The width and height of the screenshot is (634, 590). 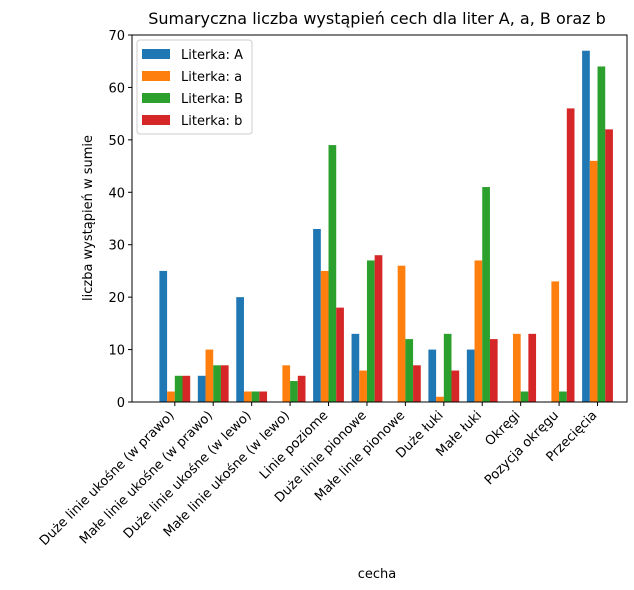 What do you see at coordinates (116, 246) in the screenshot?
I see `y-tick-label: 30` at bounding box center [116, 246].